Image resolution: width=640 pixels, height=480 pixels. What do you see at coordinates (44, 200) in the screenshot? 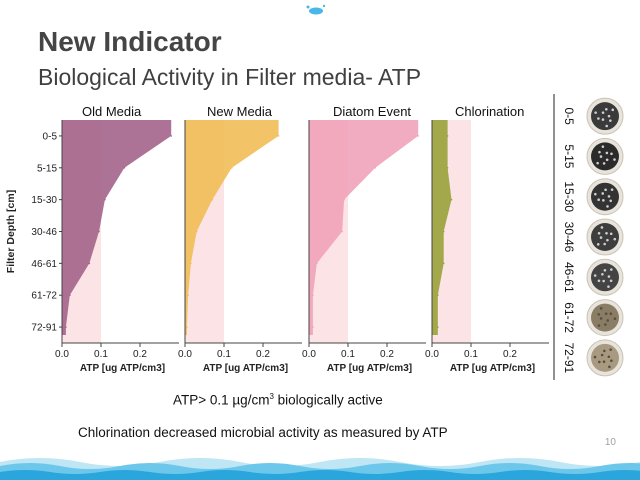
I see `y-tick-label: 15-30` at bounding box center [44, 200].